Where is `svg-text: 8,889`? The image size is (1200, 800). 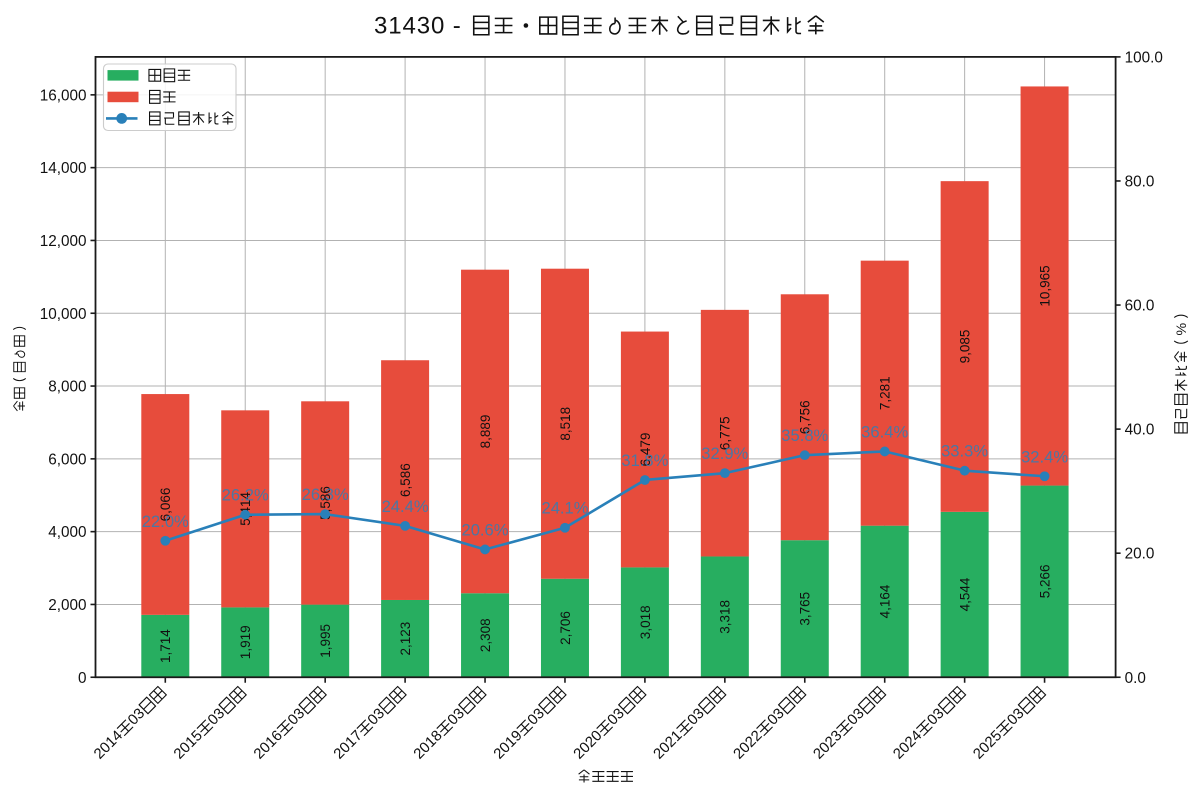
svg-text: 8,889 is located at coordinates (485, 432).